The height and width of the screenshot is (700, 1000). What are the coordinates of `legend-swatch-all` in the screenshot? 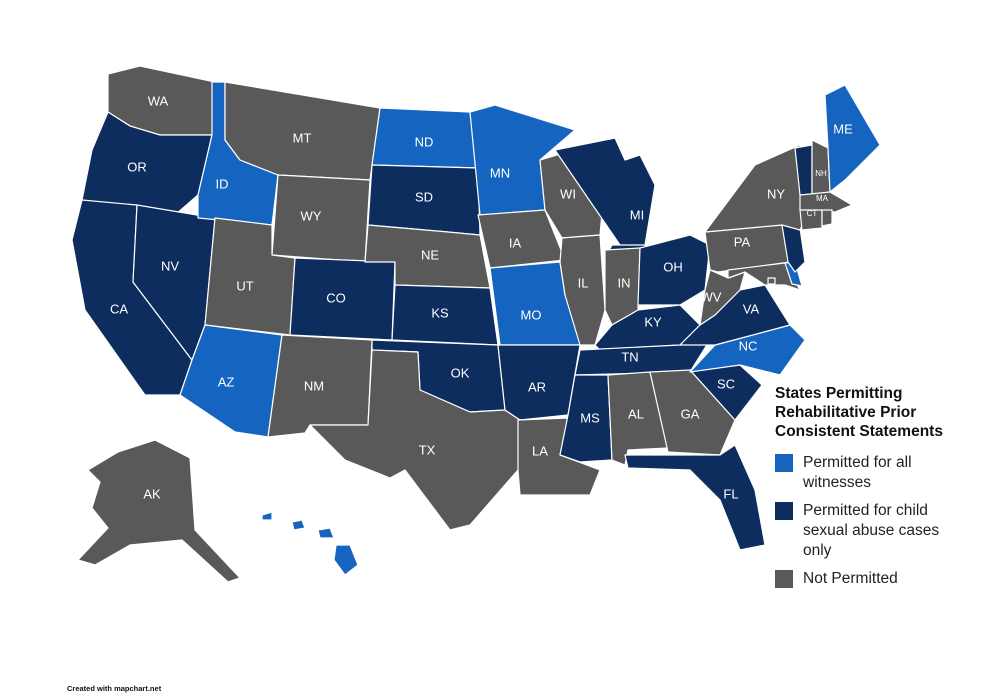 It's located at (784, 463).